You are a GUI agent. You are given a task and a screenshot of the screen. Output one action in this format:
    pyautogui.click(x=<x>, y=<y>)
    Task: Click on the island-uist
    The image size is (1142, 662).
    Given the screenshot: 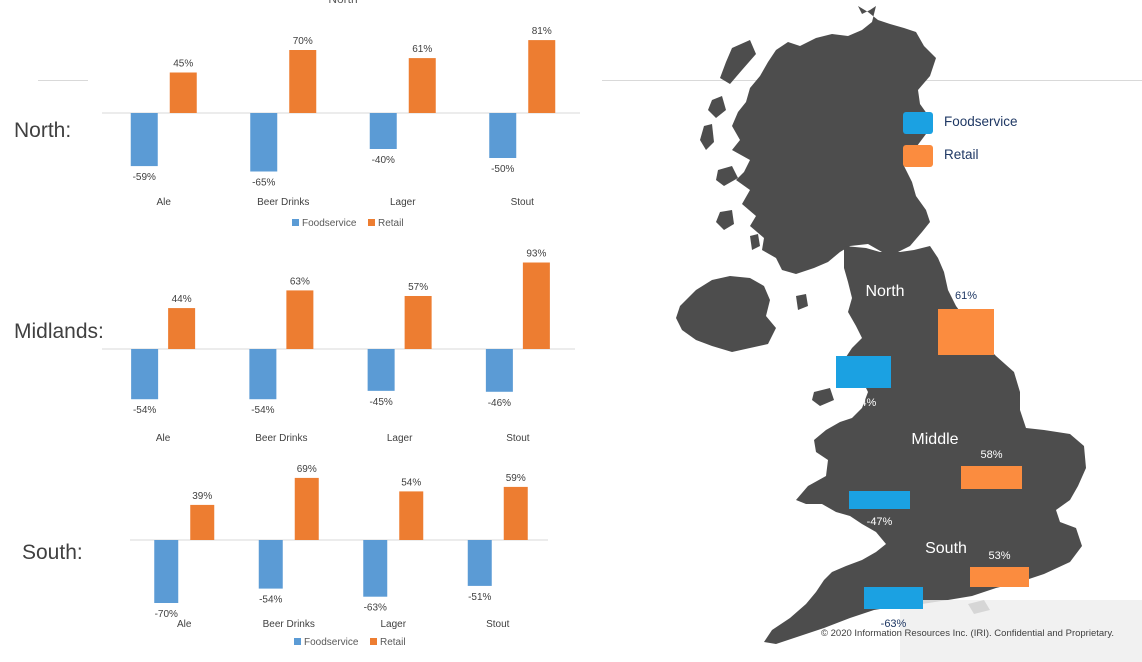 What is the action you would take?
    pyautogui.click(x=707, y=137)
    